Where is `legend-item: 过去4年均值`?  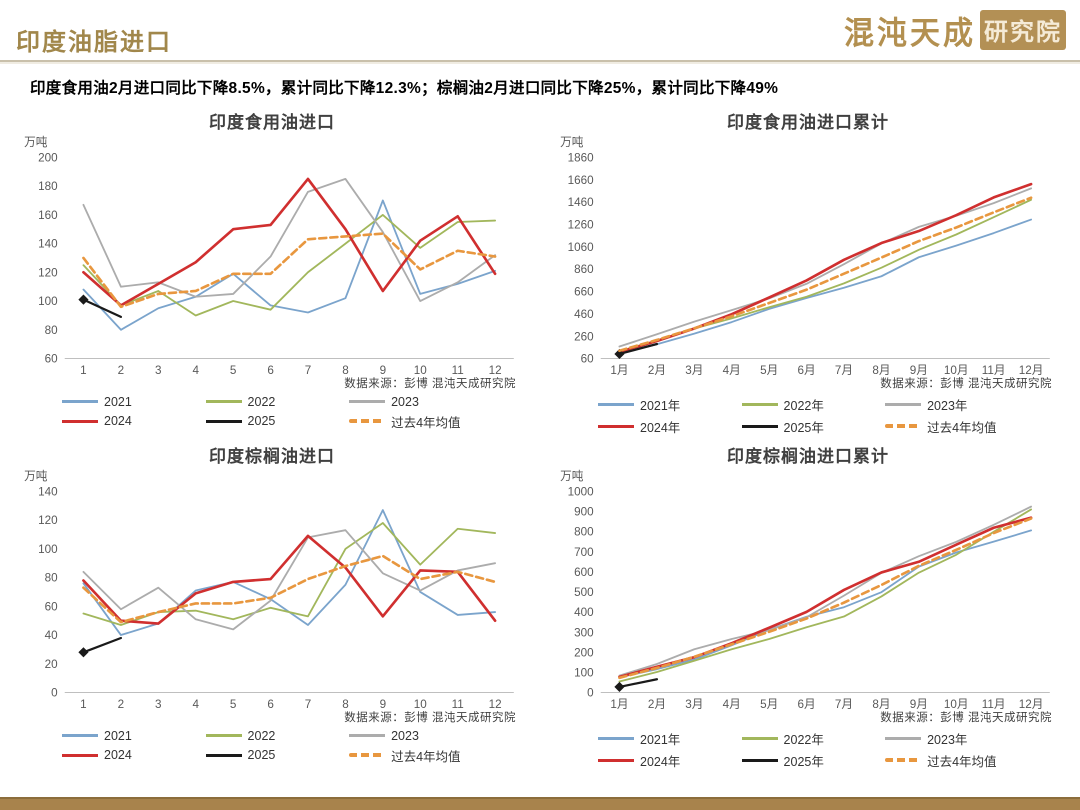 legend-item: 过去4年均值 is located at coordinates (970, 426).